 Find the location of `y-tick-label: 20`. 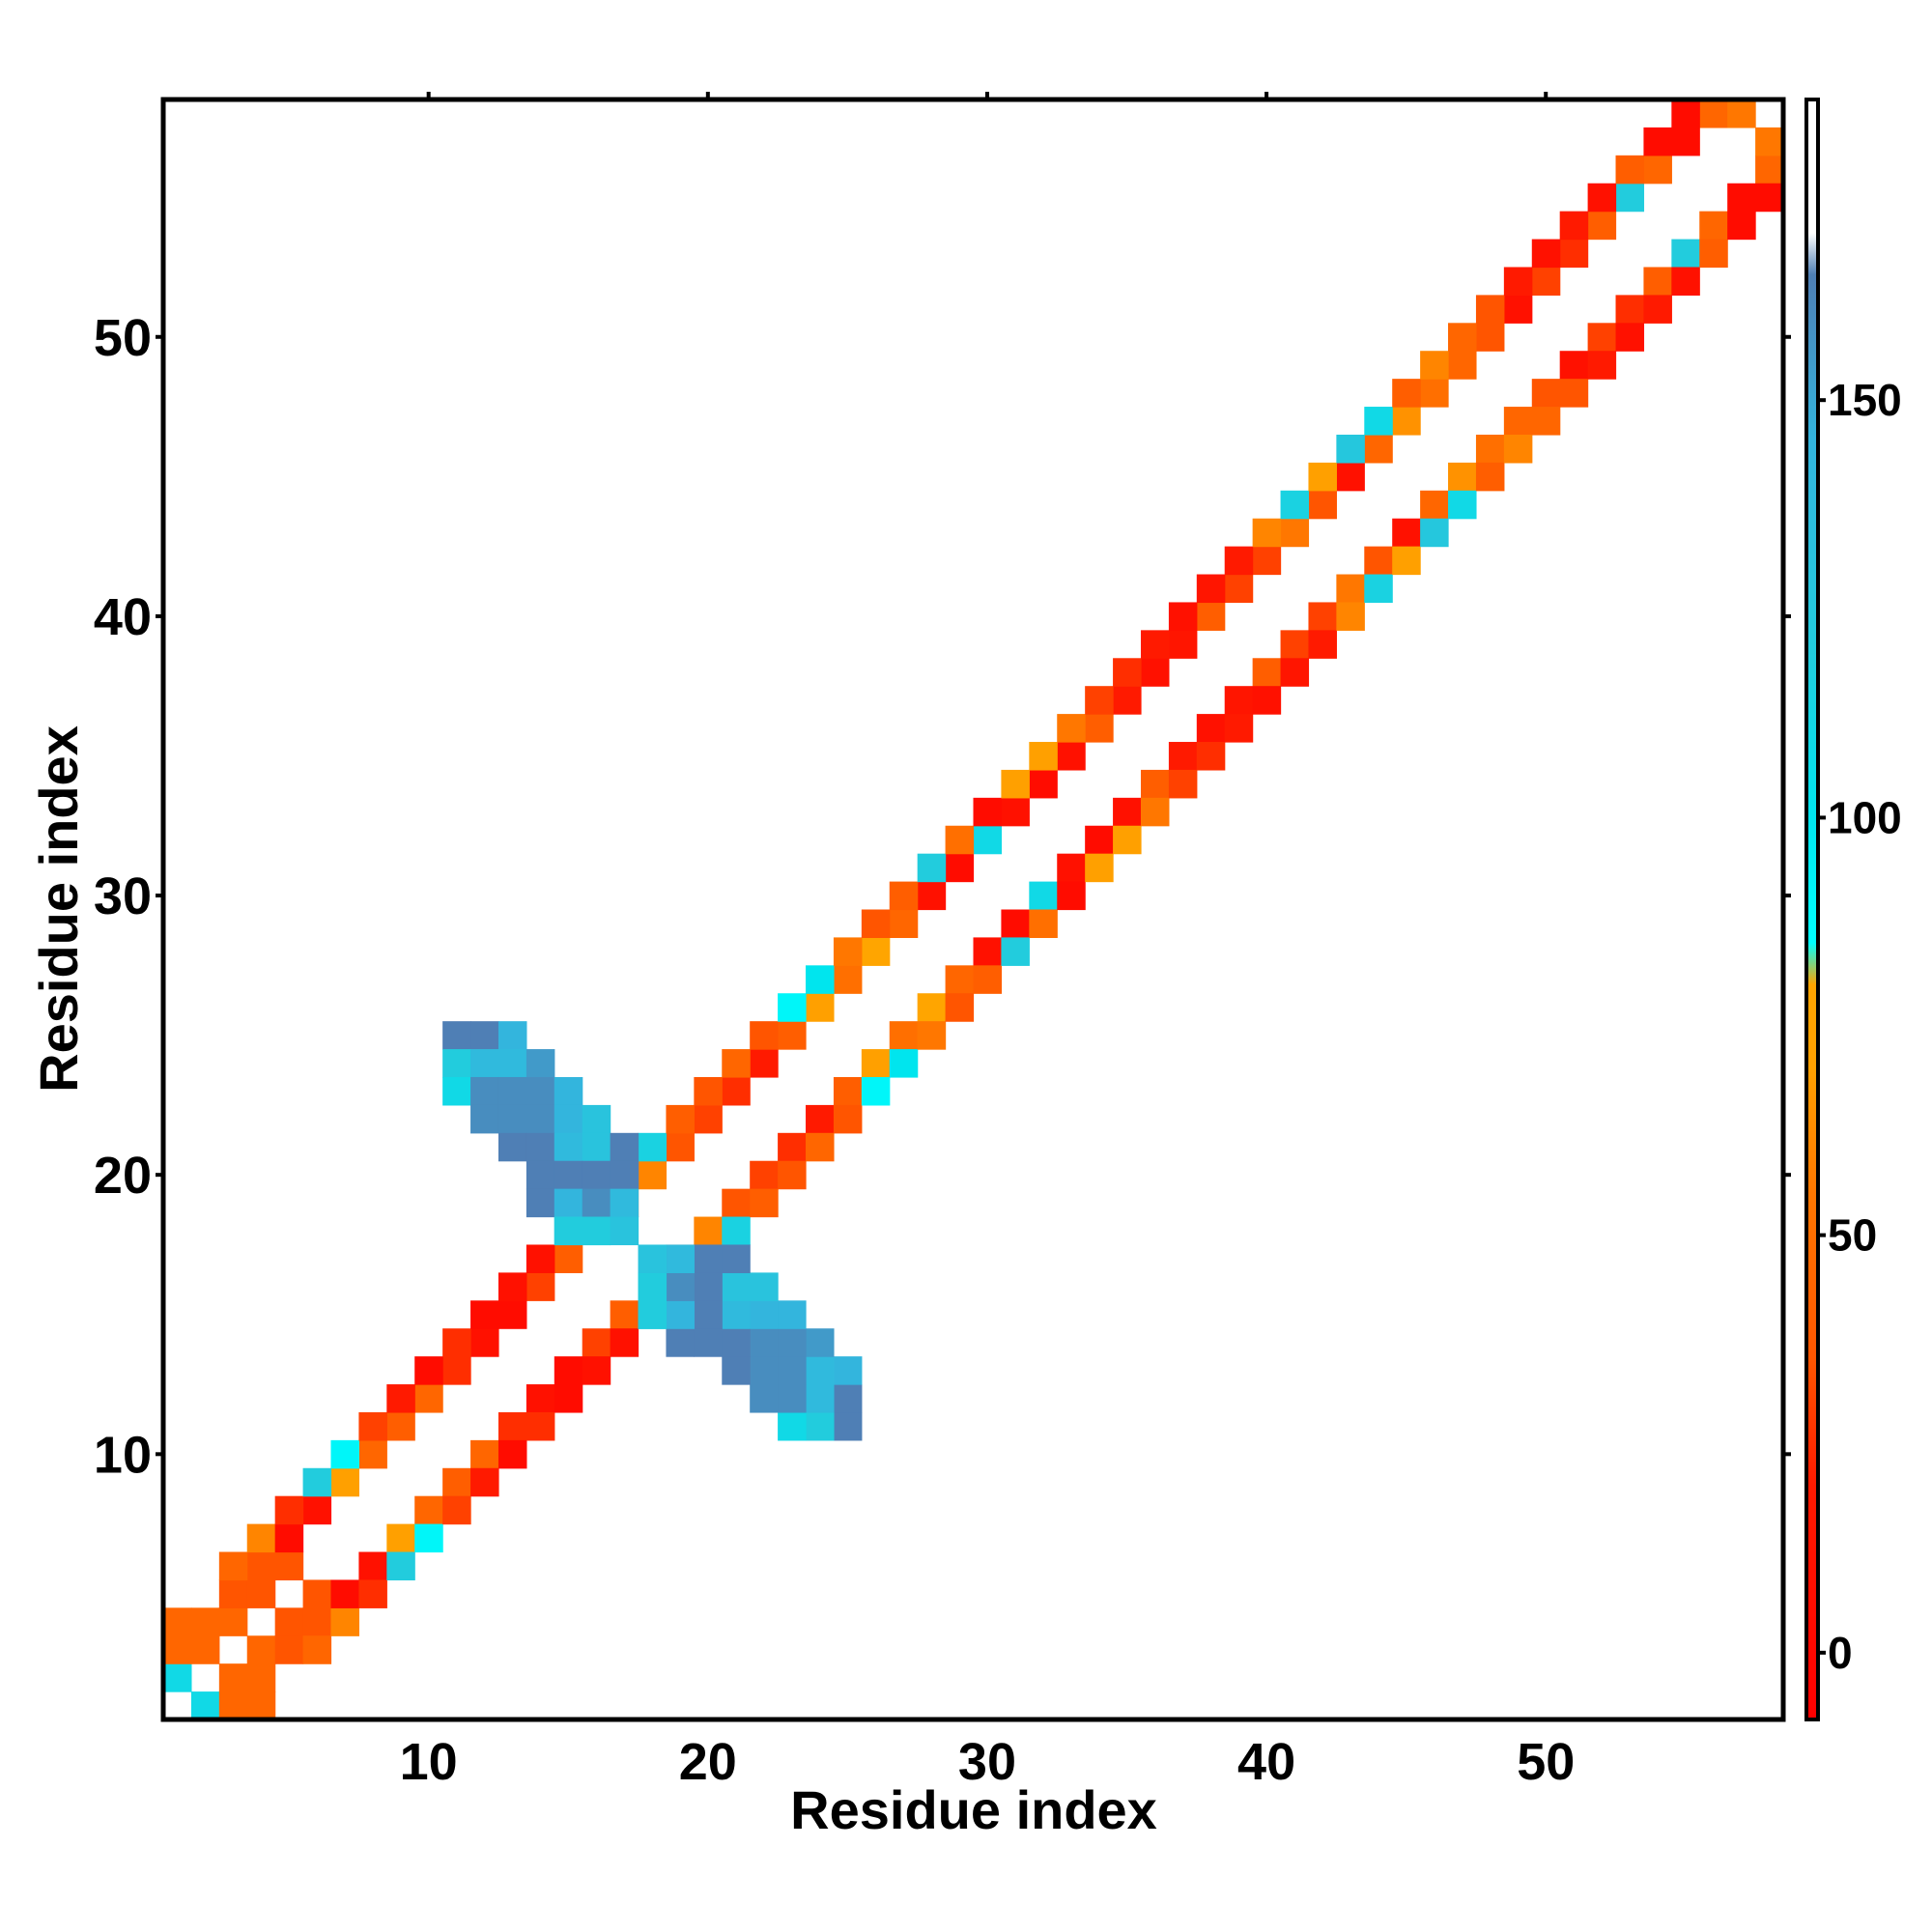

y-tick-label: 20 is located at coordinates (123, 1176).